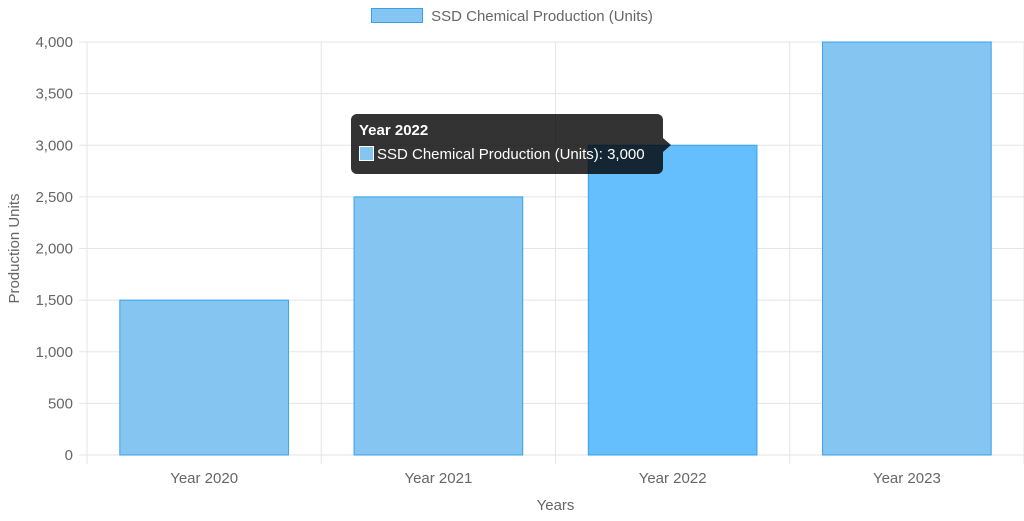  I want to click on x-tick-label: Year 2021, so click(438, 478).